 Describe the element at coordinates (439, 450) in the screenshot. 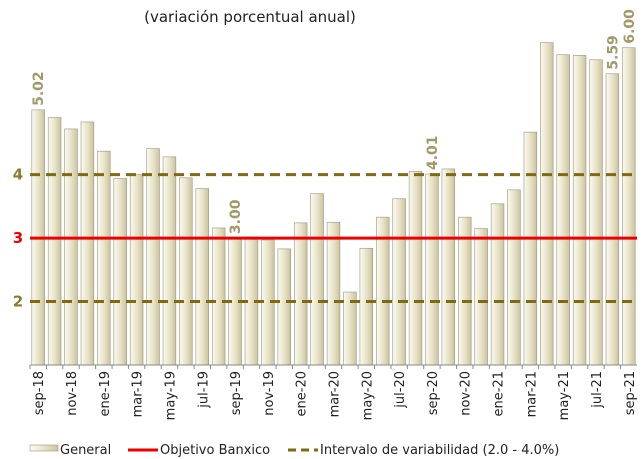

I see `legend-label: Intervalo de variabilidad (2.0 - 4.0%)` at that location.